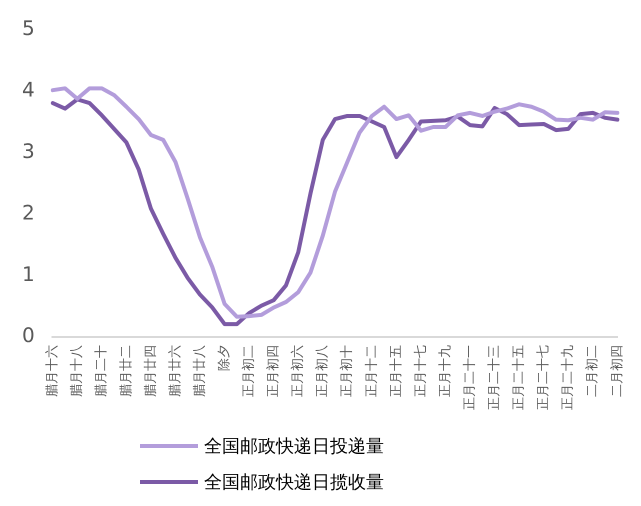 Image resolution: width=641 pixels, height=506 pixels. Describe the element at coordinates (249, 371) in the screenshot. I see `x-tick-label: 正月初二` at that location.